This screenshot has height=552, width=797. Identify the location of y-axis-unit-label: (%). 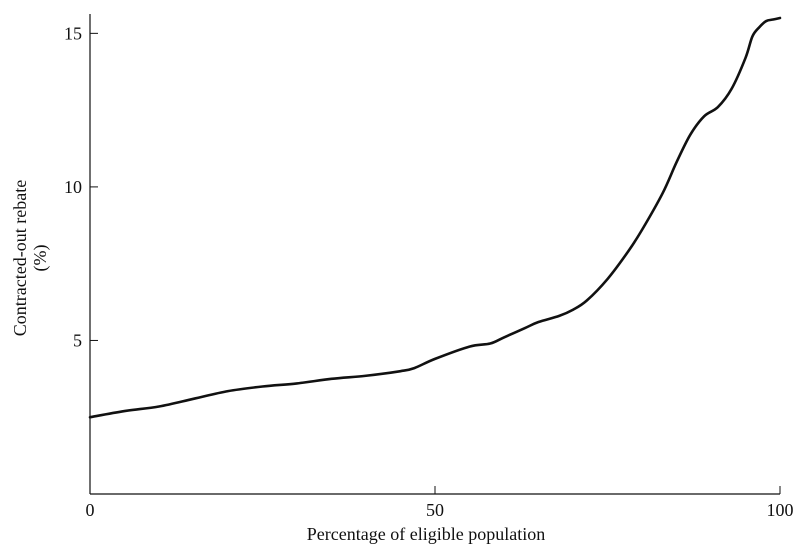
(40, 258).